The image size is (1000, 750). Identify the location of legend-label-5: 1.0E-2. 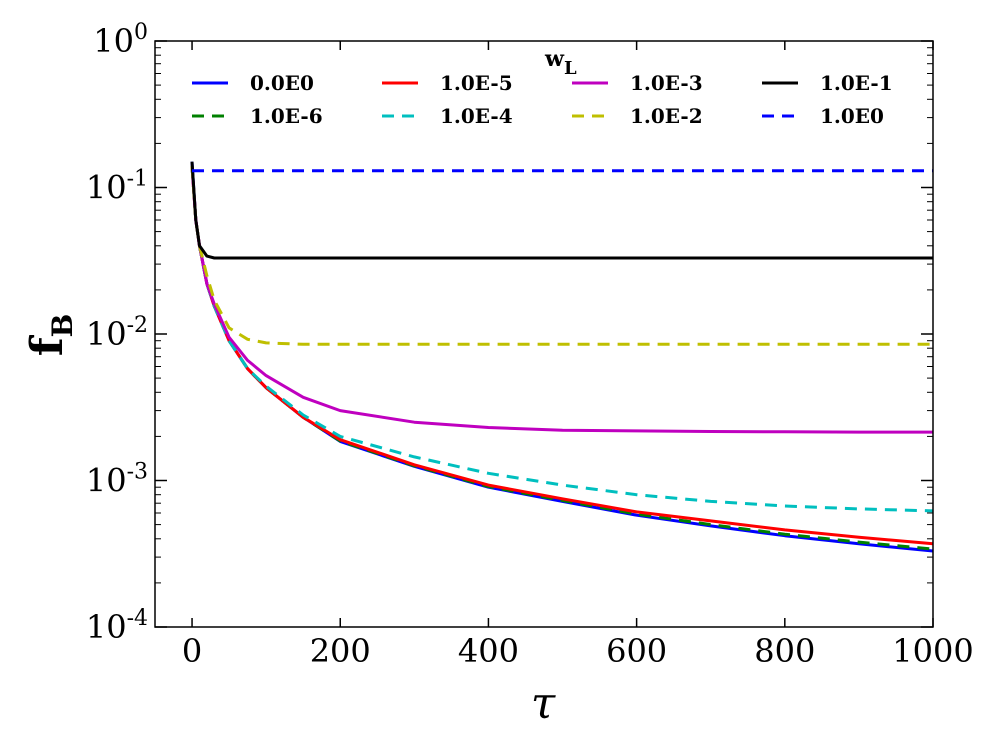
(666, 116).